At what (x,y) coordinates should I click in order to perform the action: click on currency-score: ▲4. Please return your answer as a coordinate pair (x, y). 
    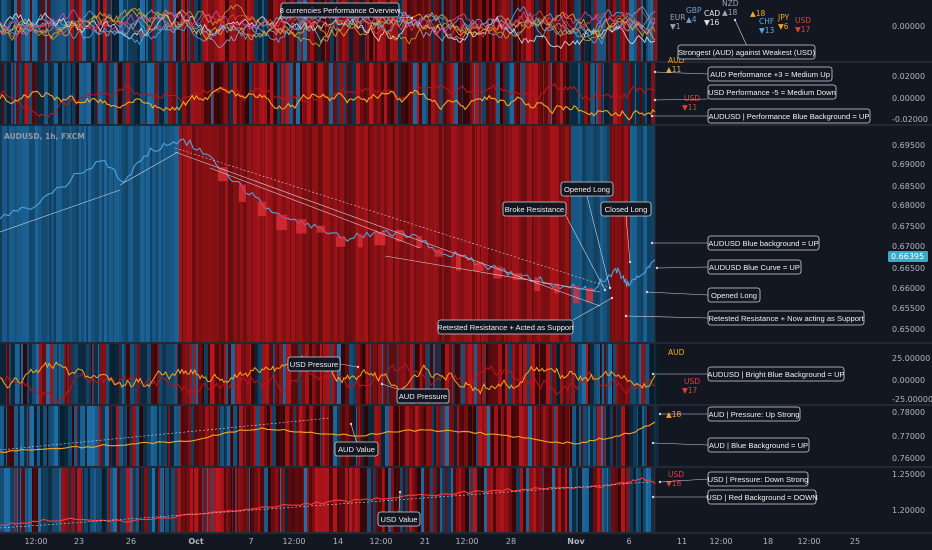
    Looking at the image, I should click on (691, 19).